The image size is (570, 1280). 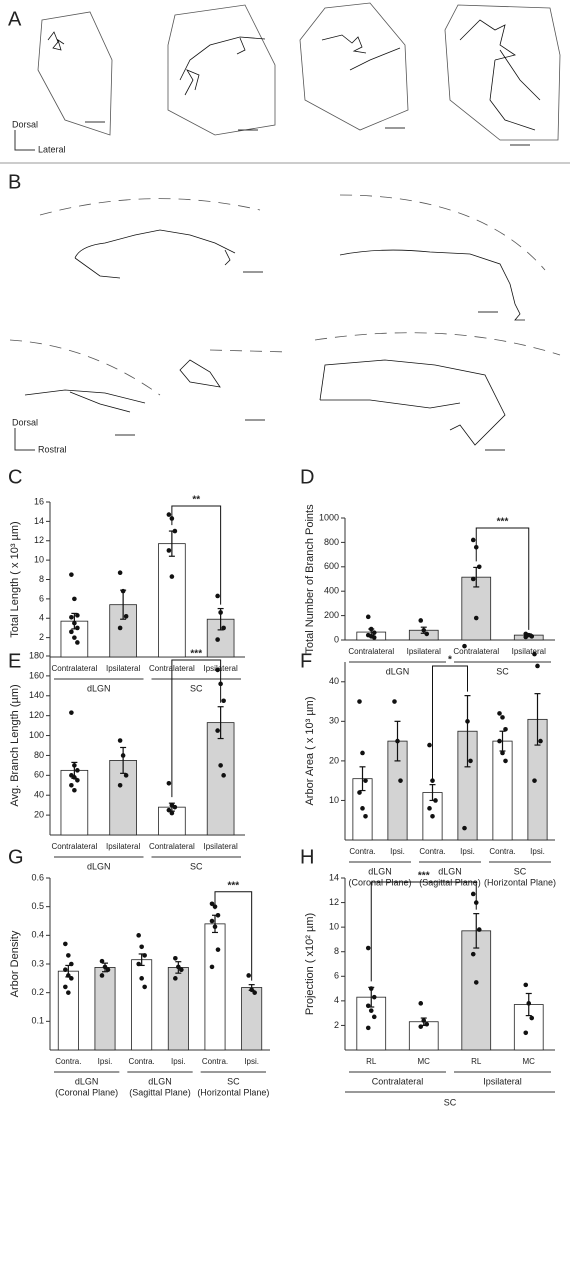 I want to click on y-tick-label: 40, so click(x=334, y=681).